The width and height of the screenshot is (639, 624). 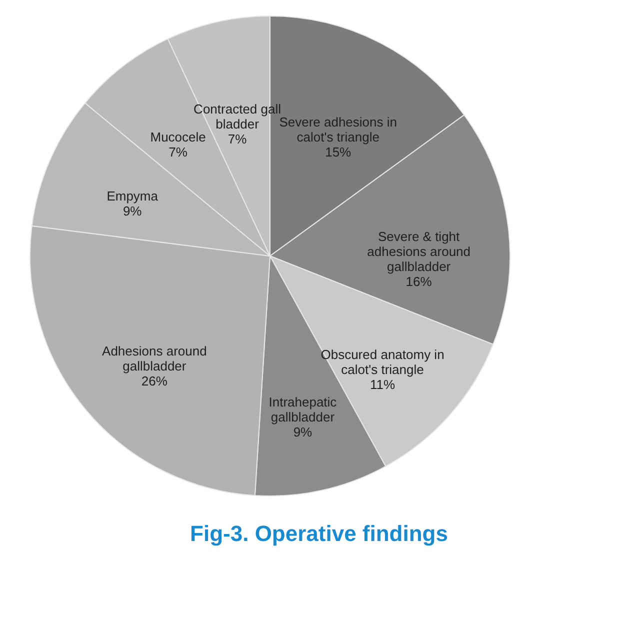 What do you see at coordinates (418, 251) in the screenshot?
I see `slice-label: Severe & tight adhesions around gallbladder` at bounding box center [418, 251].